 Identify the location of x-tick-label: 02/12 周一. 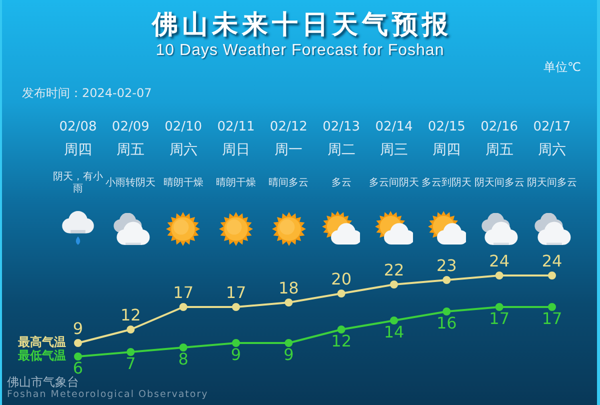
(289, 138).